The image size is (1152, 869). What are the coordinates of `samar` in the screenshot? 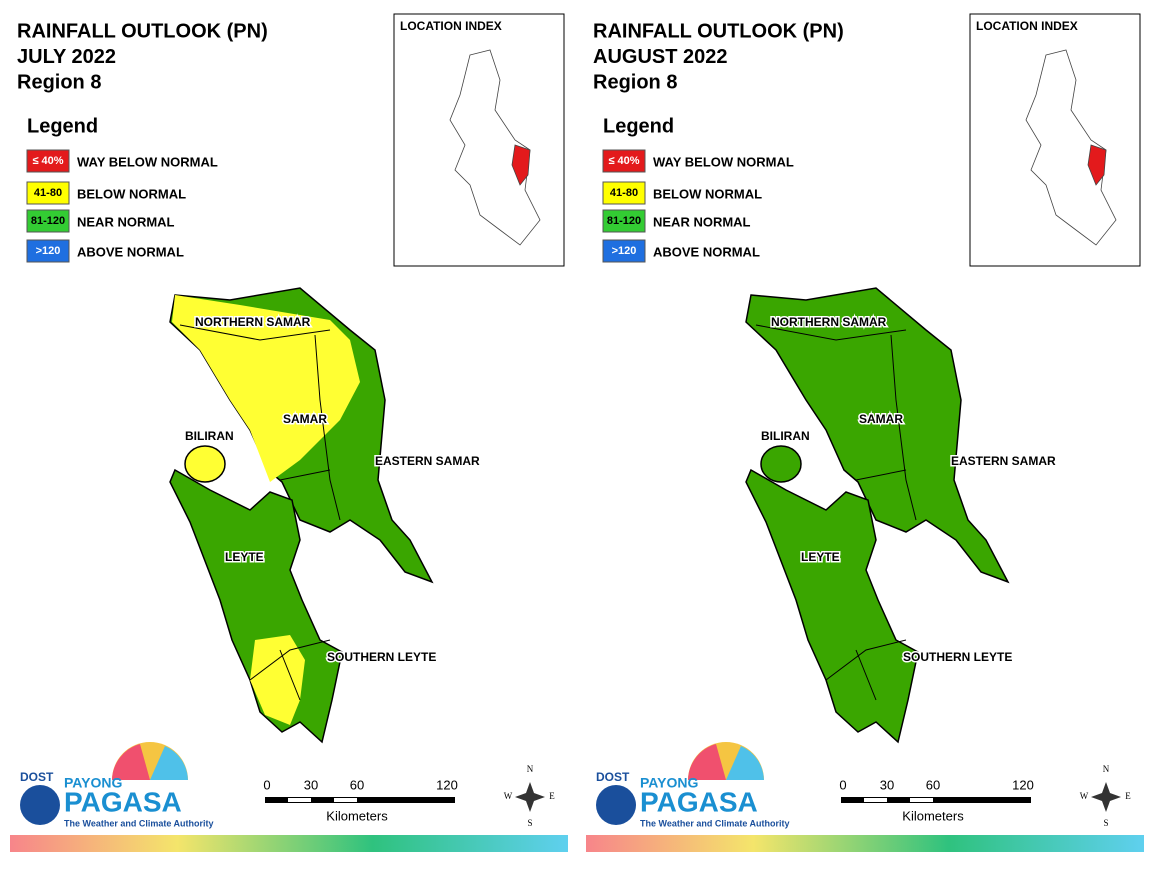 It's located at (877, 435).